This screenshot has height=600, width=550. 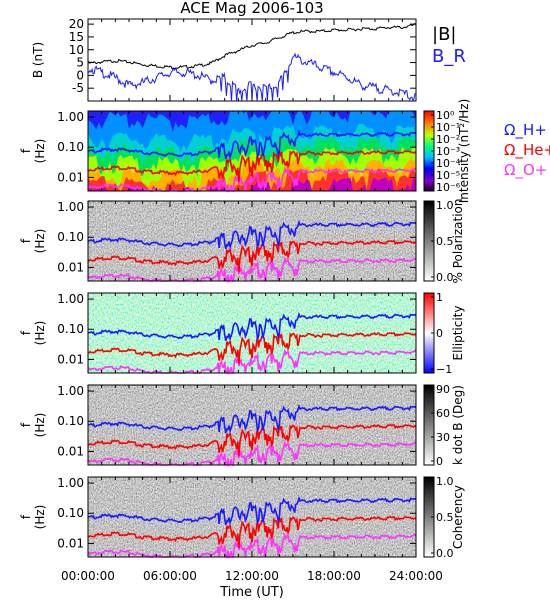 I want to click on plot-frame, so click(x=252, y=60).